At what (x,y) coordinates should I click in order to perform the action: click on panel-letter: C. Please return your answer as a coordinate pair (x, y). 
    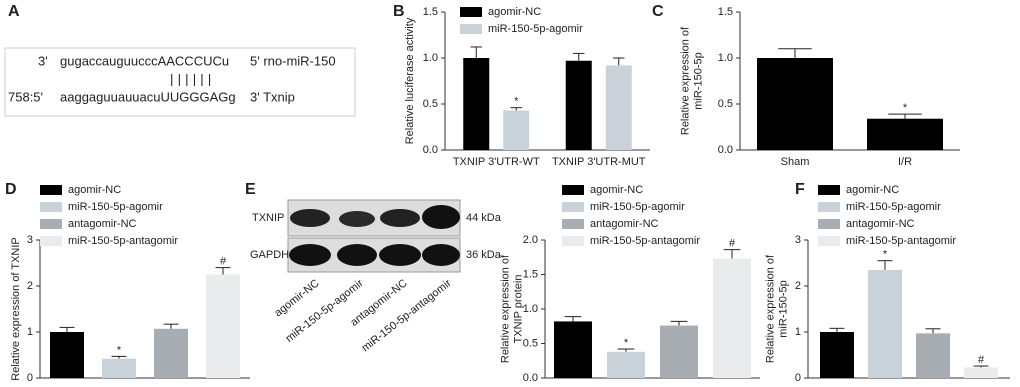
    Looking at the image, I should click on (658, 11).